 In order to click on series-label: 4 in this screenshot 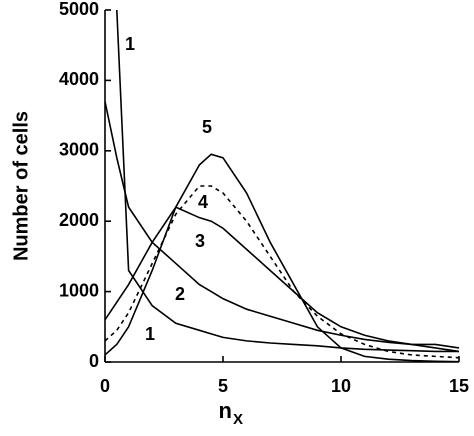, I will do `click(203, 202)`.